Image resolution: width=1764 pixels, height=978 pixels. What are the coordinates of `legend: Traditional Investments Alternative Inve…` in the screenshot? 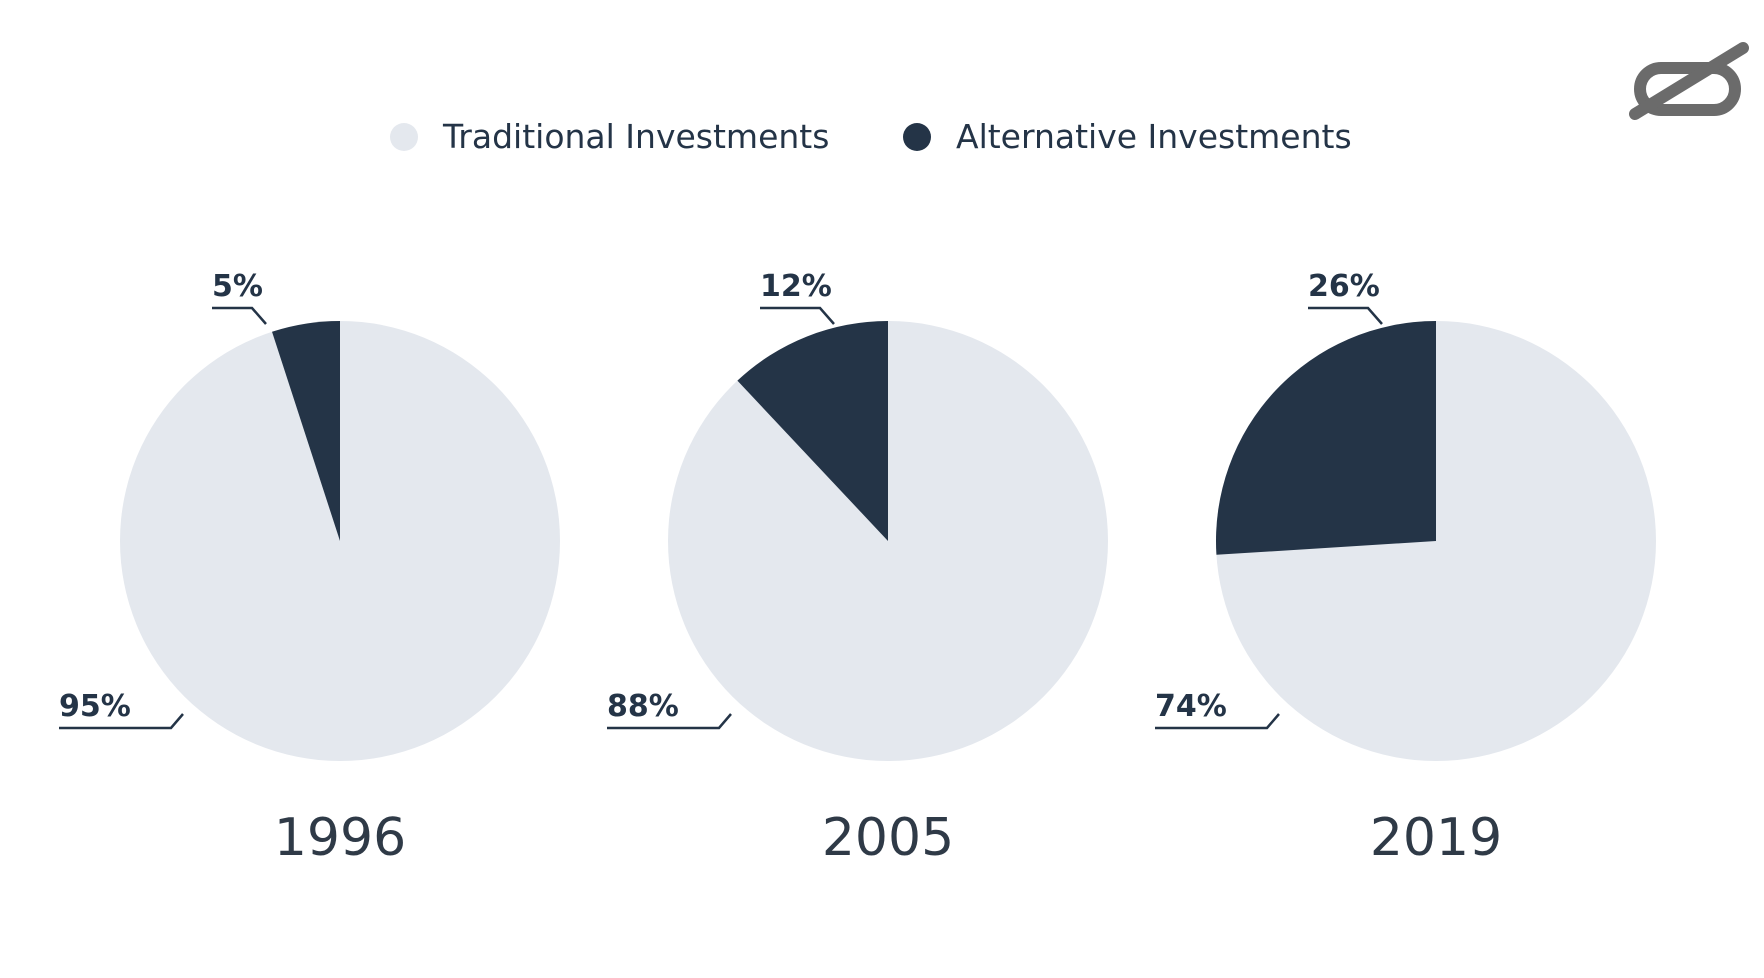 It's located at (871, 136).